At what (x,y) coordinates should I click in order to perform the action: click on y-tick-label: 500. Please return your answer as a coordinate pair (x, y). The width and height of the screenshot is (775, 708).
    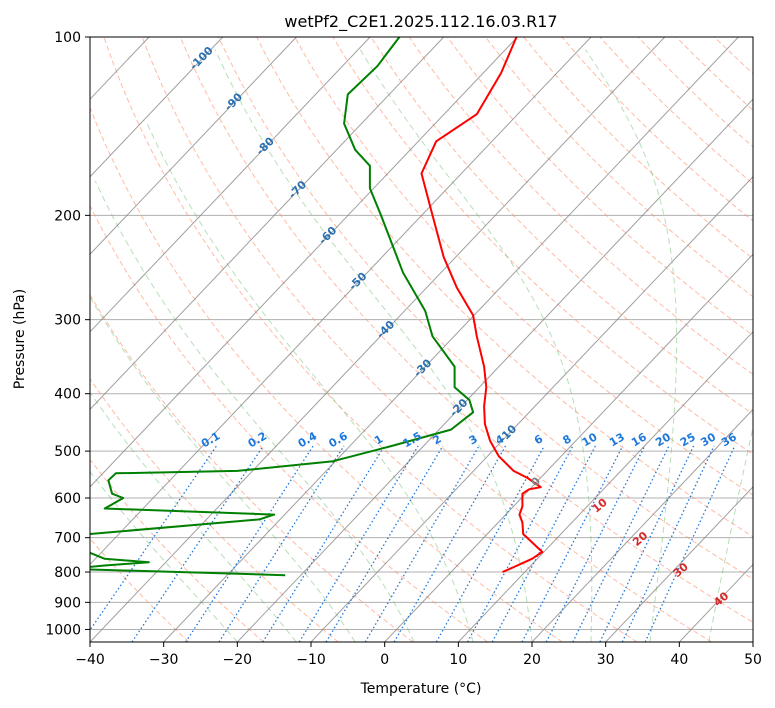
    Looking at the image, I should click on (67, 452).